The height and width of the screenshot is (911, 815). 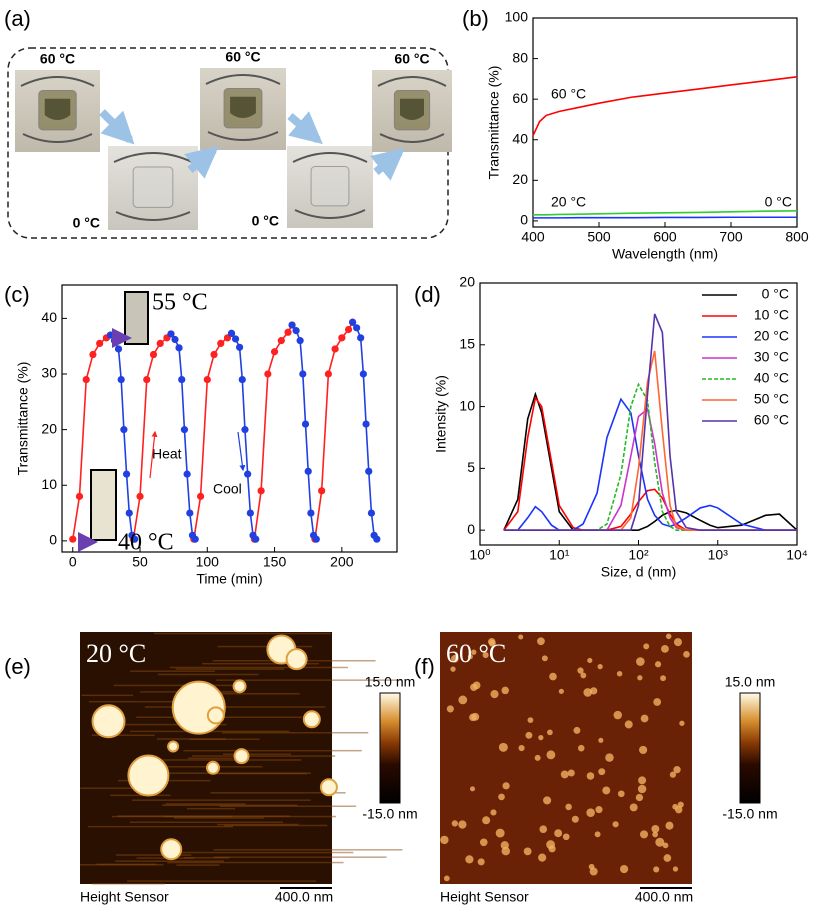 What do you see at coordinates (49, 428) in the screenshot?
I see `y-tick-label: 20` at bounding box center [49, 428].